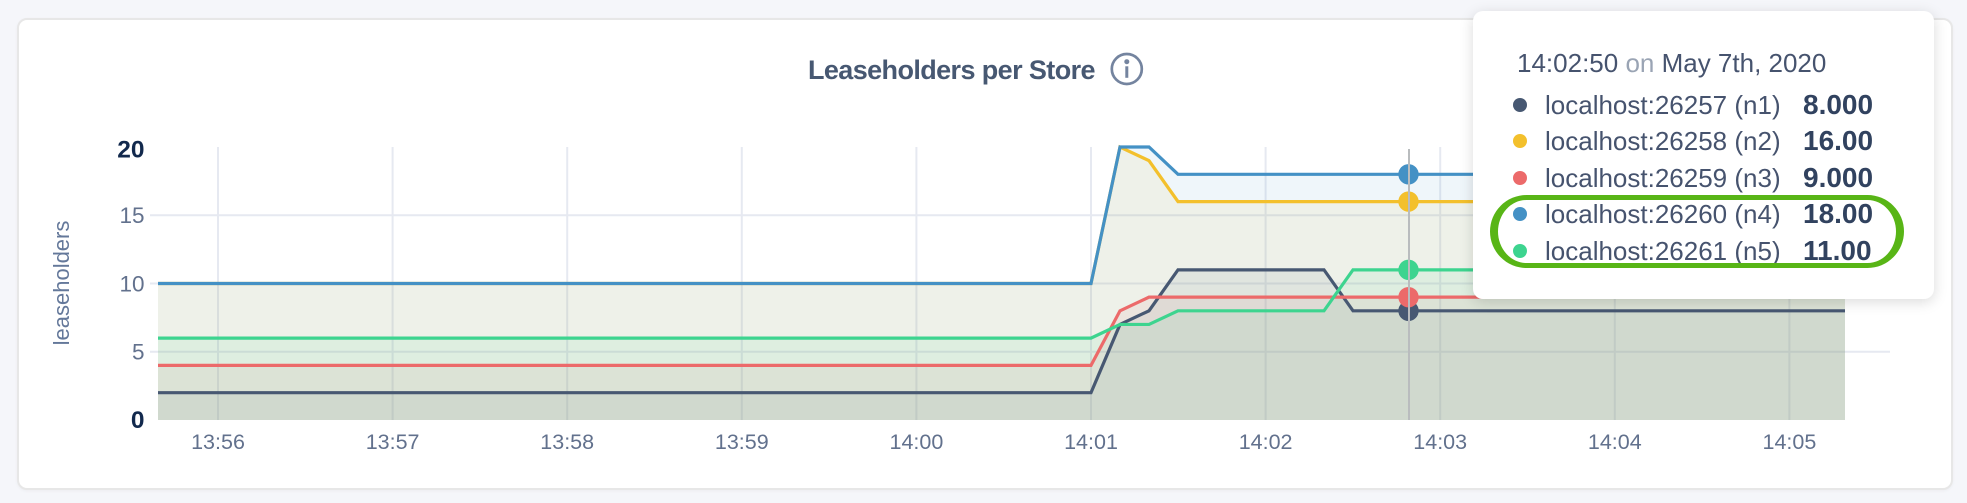  What do you see at coordinates (138, 352) in the screenshot?
I see `svg-text: 5` at bounding box center [138, 352].